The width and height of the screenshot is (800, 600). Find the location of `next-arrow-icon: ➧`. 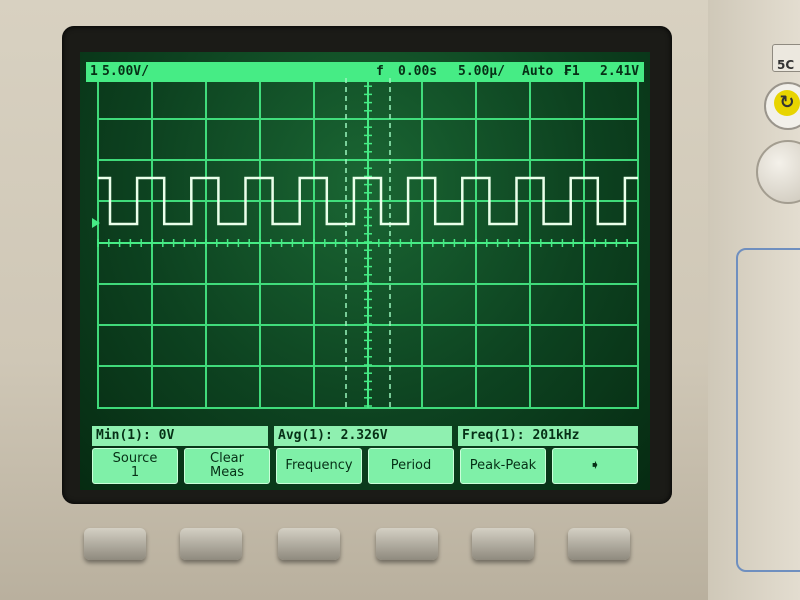

next-arrow-icon: ➧ is located at coordinates (595, 465).